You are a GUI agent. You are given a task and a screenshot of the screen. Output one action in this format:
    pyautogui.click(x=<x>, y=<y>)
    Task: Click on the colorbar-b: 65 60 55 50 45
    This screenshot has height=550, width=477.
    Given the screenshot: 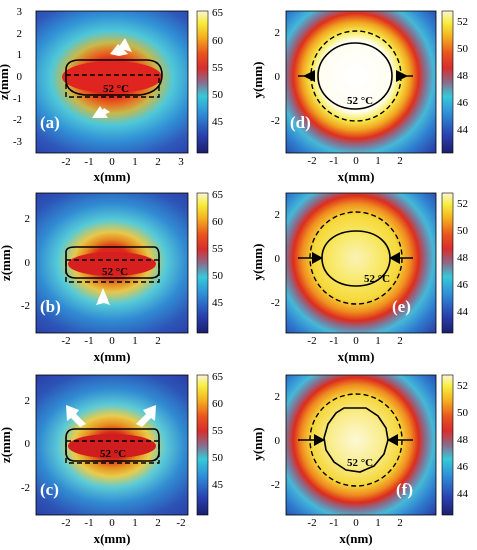 What is the action you would take?
    pyautogui.click(x=210, y=261)
    